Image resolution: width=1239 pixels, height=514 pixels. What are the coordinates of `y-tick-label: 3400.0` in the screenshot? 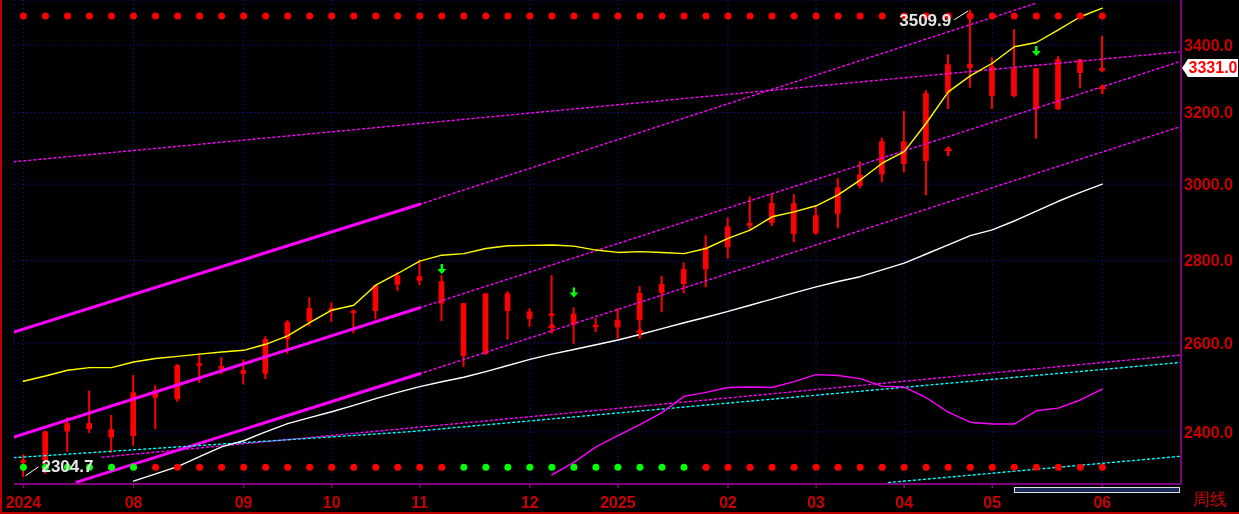 It's located at (1209, 45).